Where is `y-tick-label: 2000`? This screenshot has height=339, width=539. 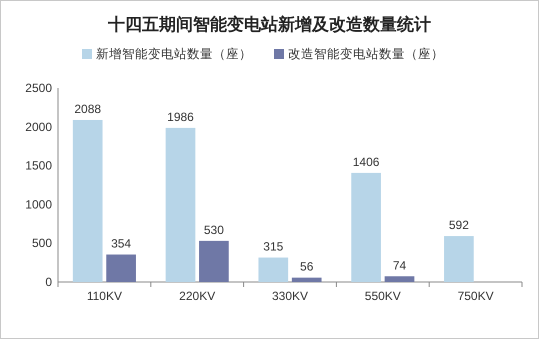
y-tick-label: 2000 is located at coordinates (38, 127).